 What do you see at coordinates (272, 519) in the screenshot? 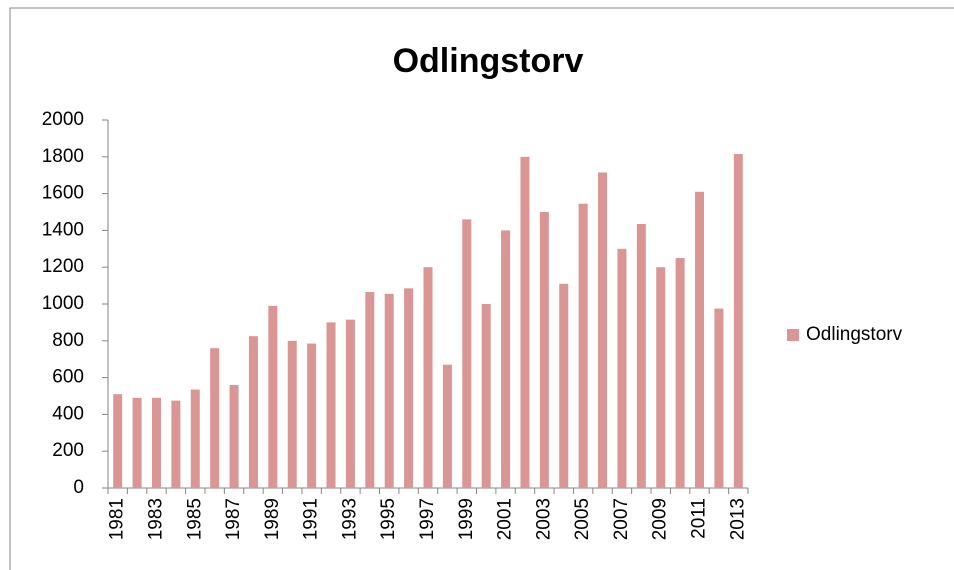
I see `x-tick-label: 1989` at bounding box center [272, 519].